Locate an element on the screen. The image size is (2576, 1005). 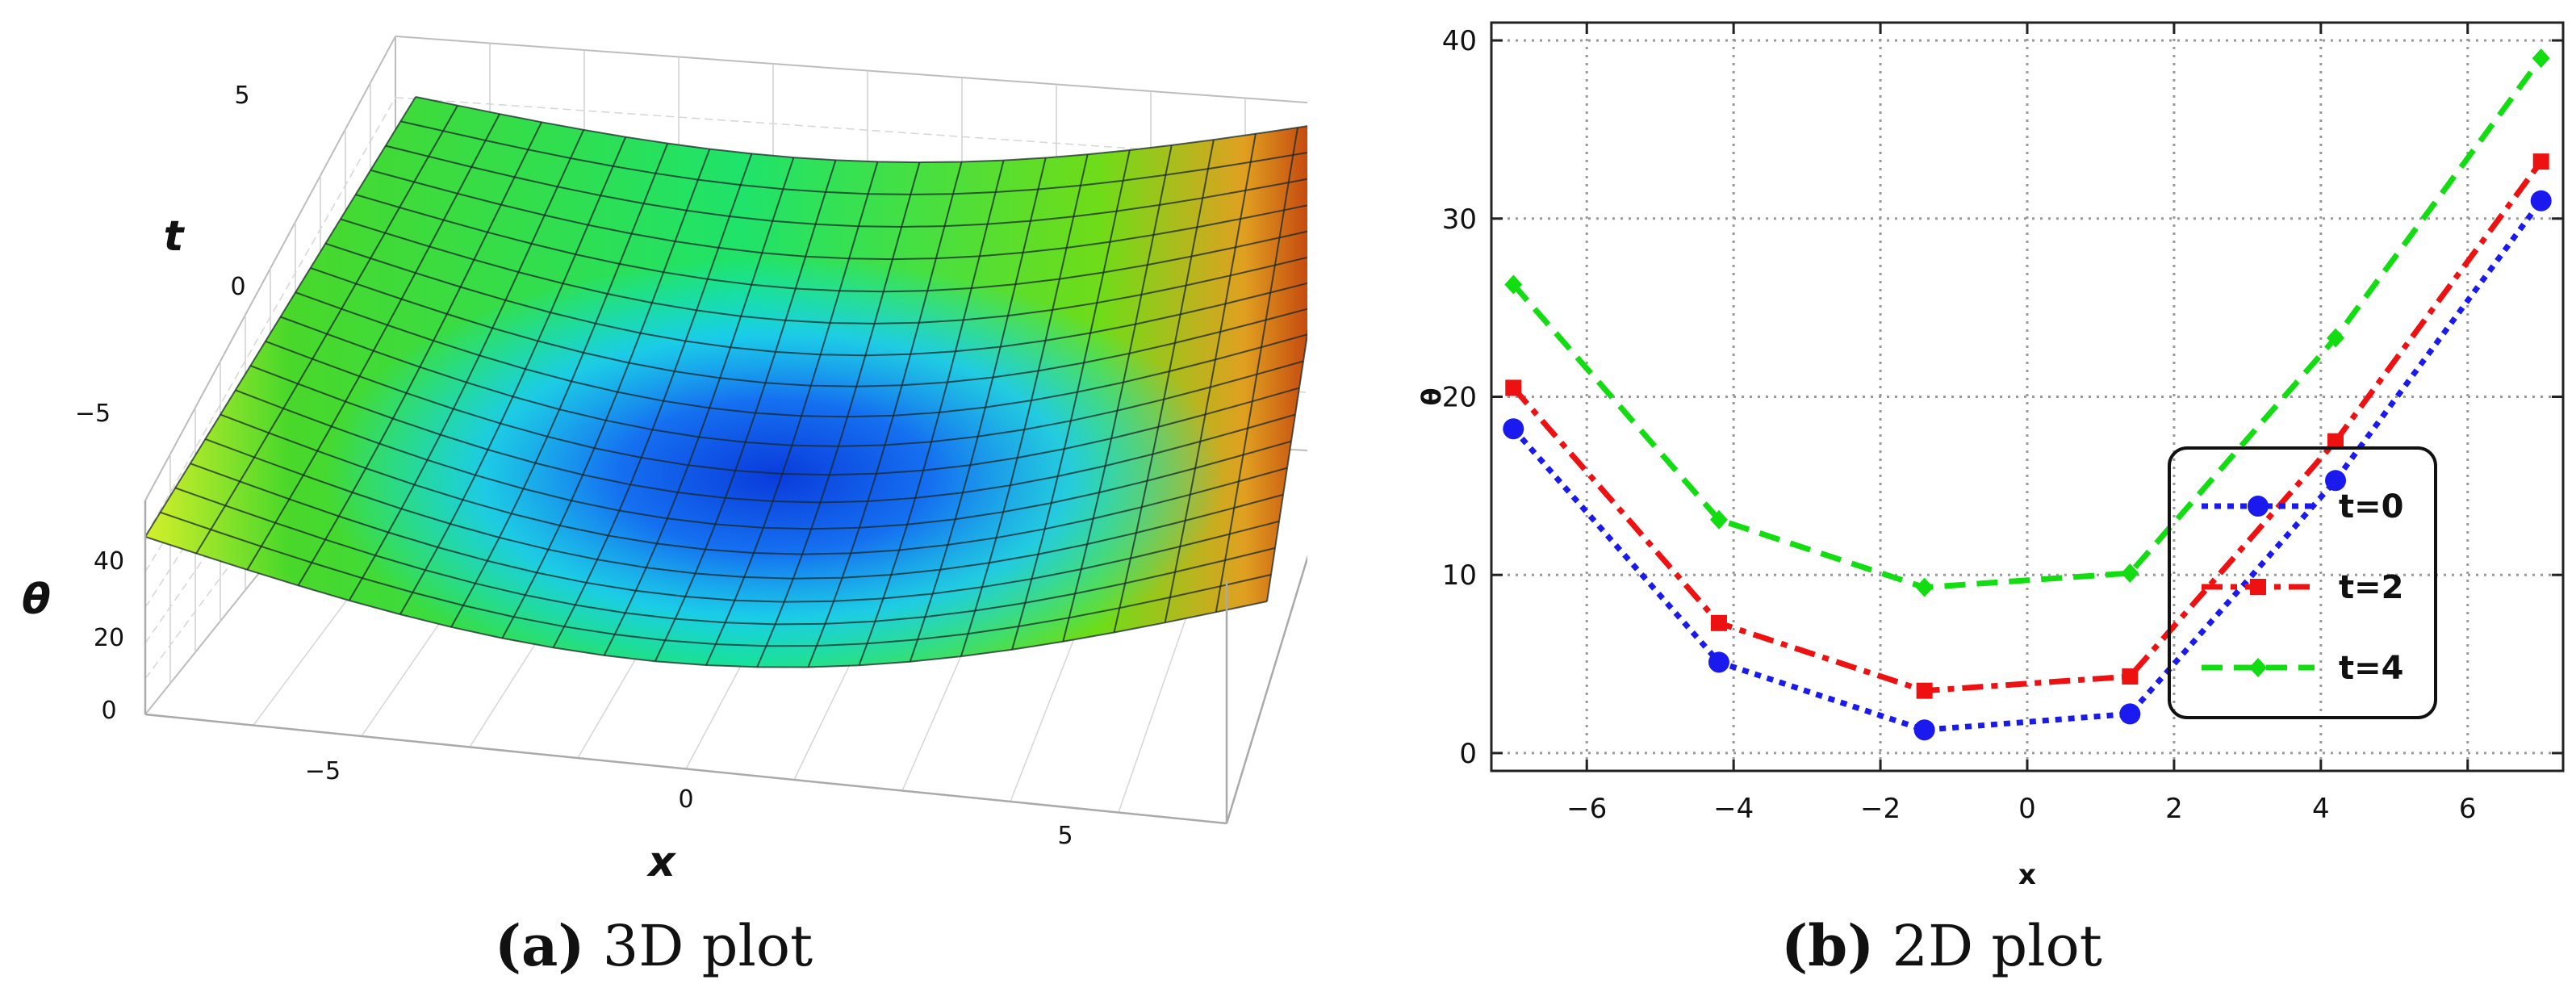
legend-label: t=0 is located at coordinates (2371, 507).